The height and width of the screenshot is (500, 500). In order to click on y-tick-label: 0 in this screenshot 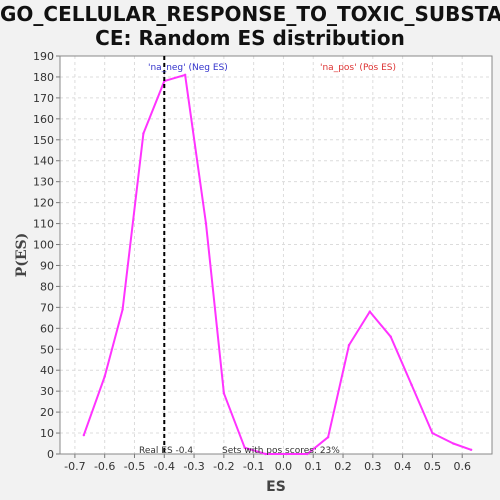, I will do `click(50, 454)`.